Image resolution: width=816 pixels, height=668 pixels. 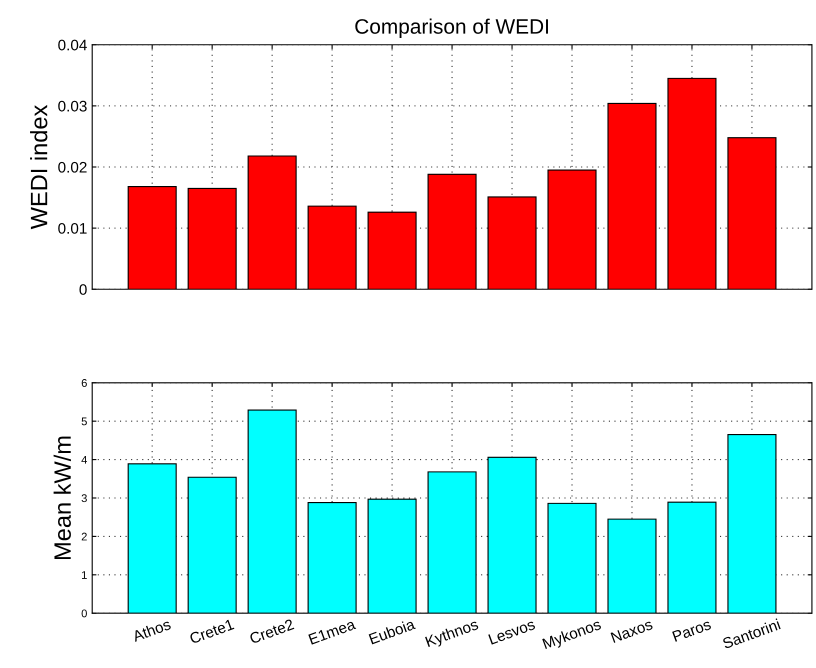 I want to click on x-tick-label: Euboia, so click(x=392, y=631).